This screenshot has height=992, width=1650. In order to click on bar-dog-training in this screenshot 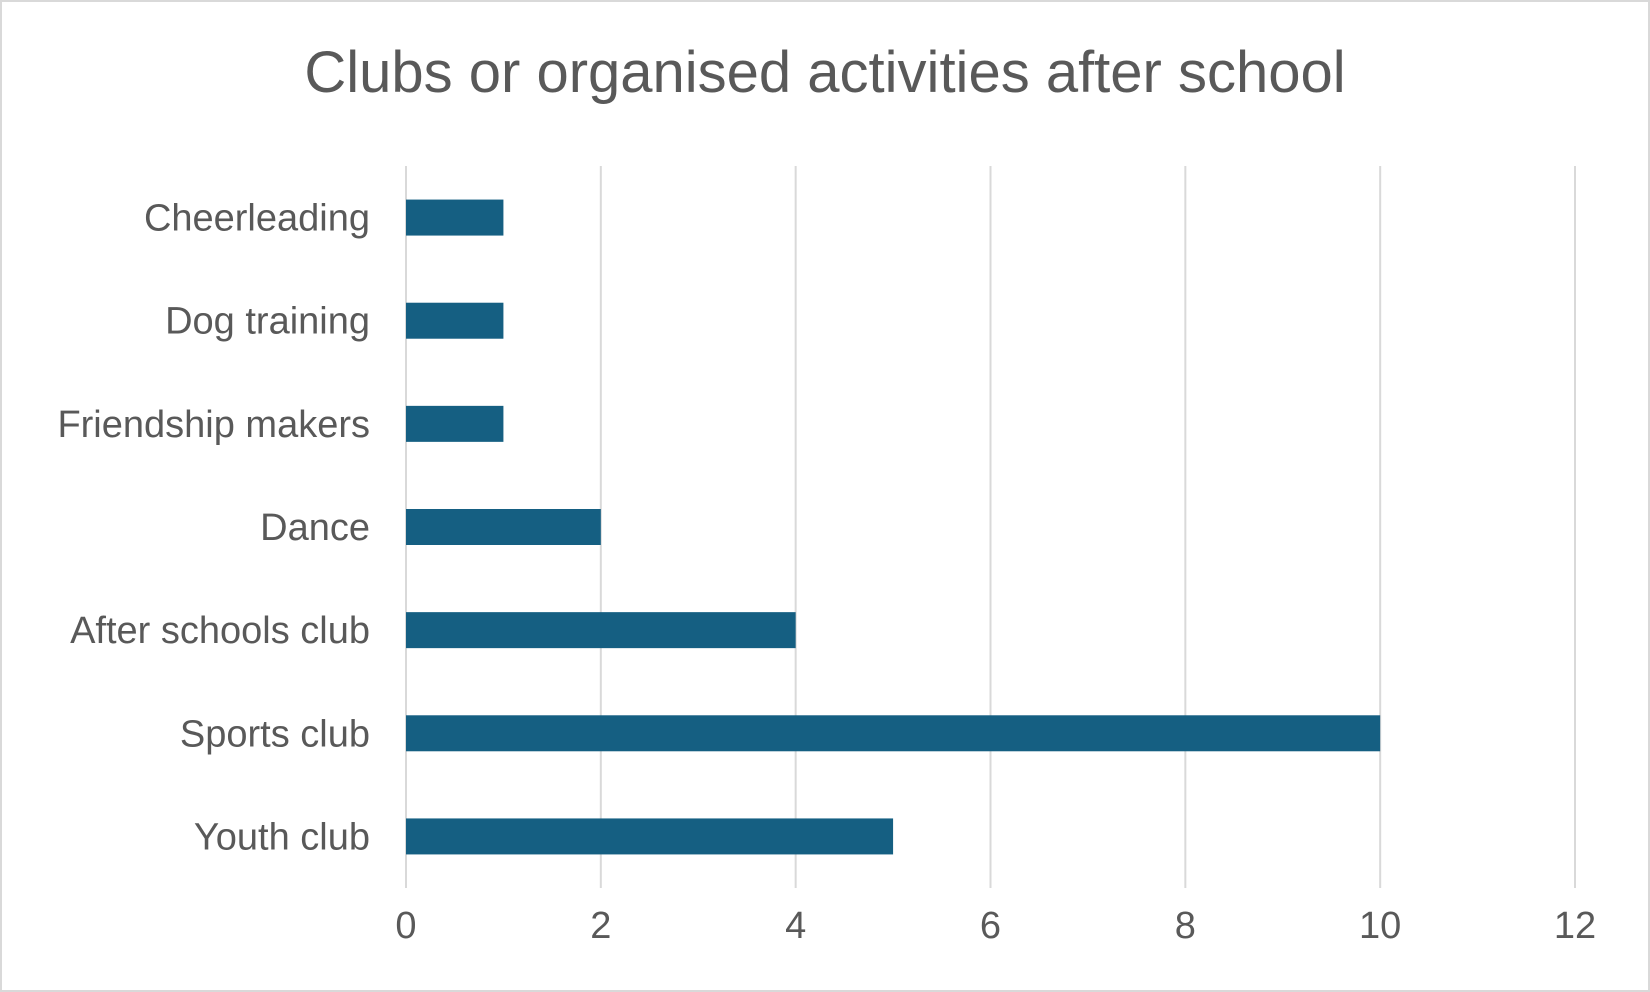, I will do `click(455, 320)`.